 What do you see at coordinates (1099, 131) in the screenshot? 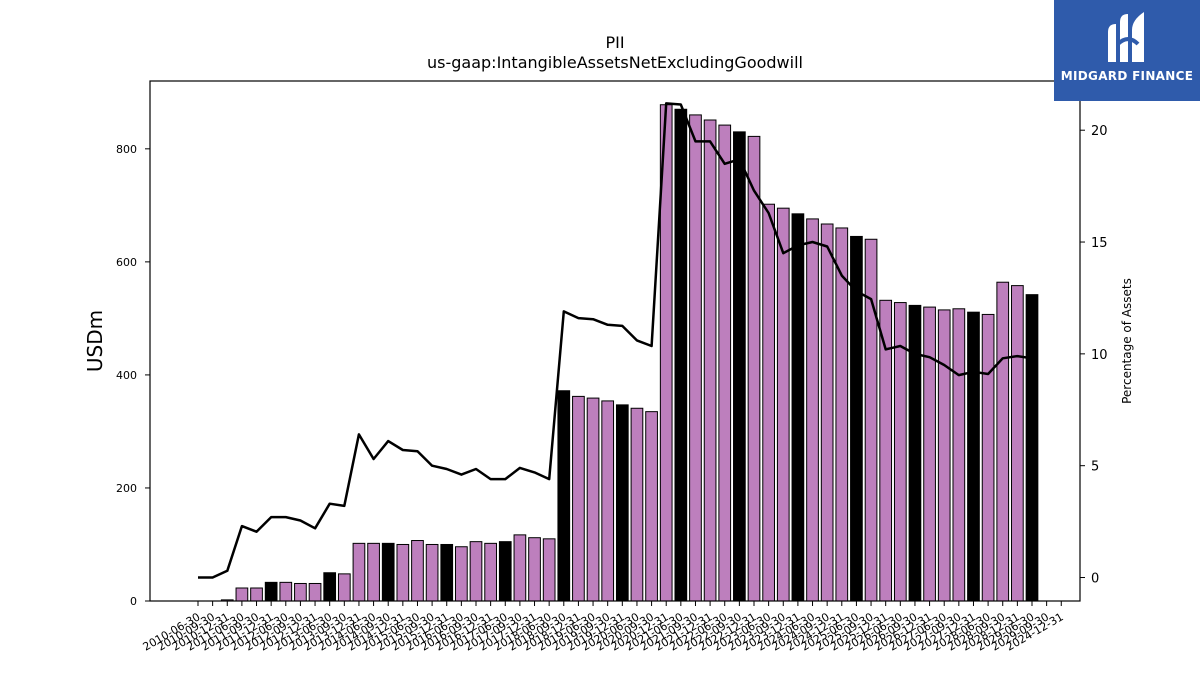
I see `y2-tick-label: 20` at bounding box center [1099, 131].